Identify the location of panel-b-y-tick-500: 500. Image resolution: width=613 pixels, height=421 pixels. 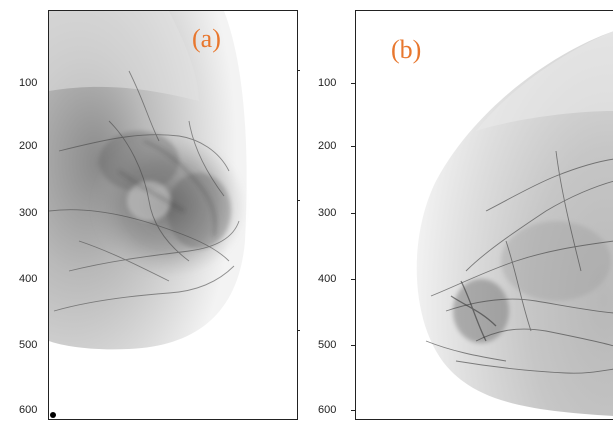
(327, 345).